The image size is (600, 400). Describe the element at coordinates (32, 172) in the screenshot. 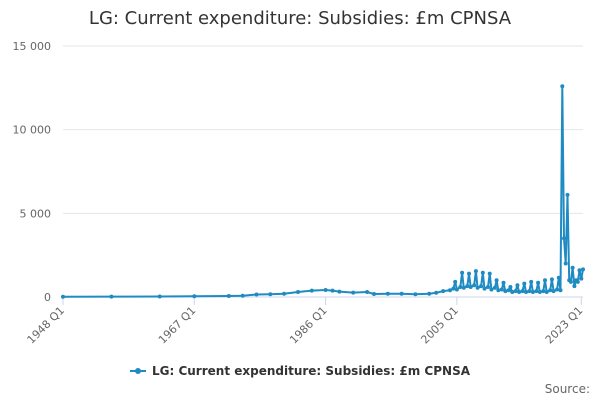

I see `y-axis: 0 5 000 10 000 15 000` at that location.